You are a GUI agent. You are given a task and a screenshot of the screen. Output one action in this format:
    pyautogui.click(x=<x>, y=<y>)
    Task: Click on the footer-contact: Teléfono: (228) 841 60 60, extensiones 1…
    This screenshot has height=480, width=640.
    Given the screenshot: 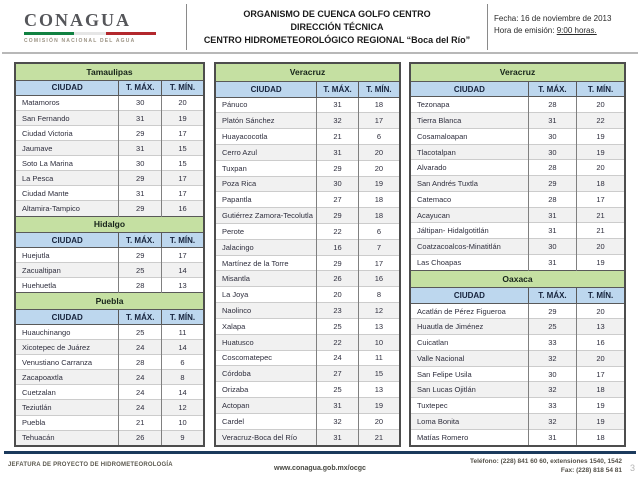 What is the action you would take?
    pyautogui.click(x=546, y=466)
    